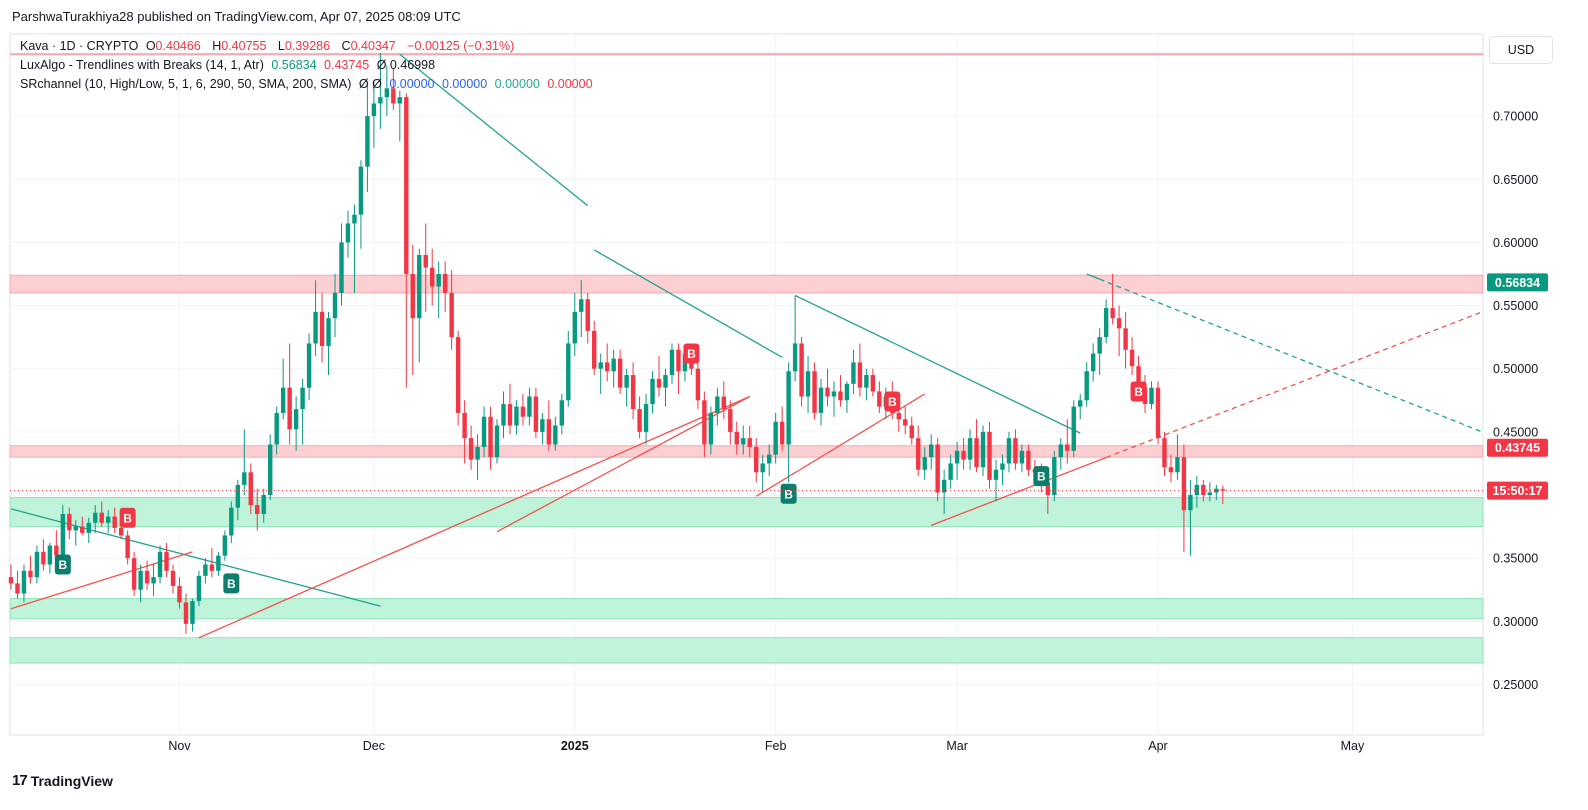 The image size is (1588, 810). Describe the element at coordinates (575, 746) in the screenshot. I see `x-axis-tick-label: 2025` at that location.